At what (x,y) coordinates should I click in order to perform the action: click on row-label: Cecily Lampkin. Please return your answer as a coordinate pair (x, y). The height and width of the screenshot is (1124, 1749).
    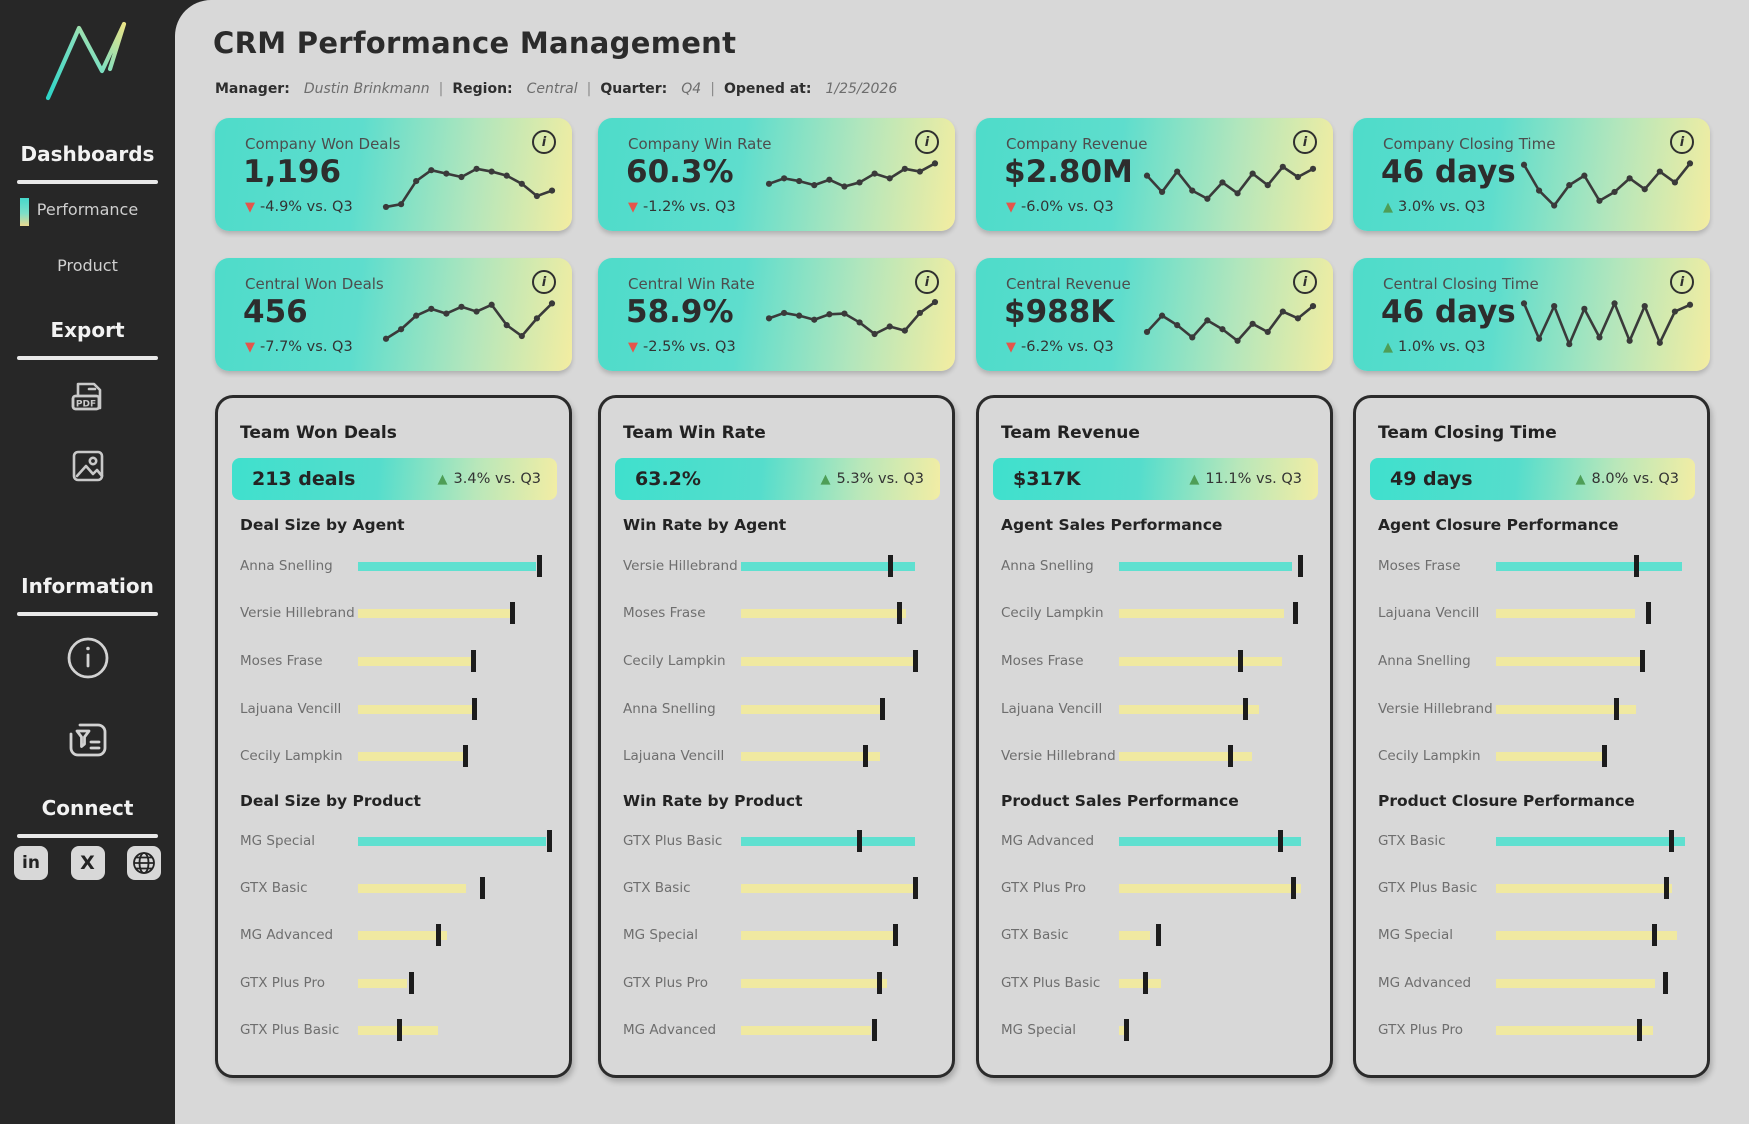
    Looking at the image, I should click on (1429, 756).